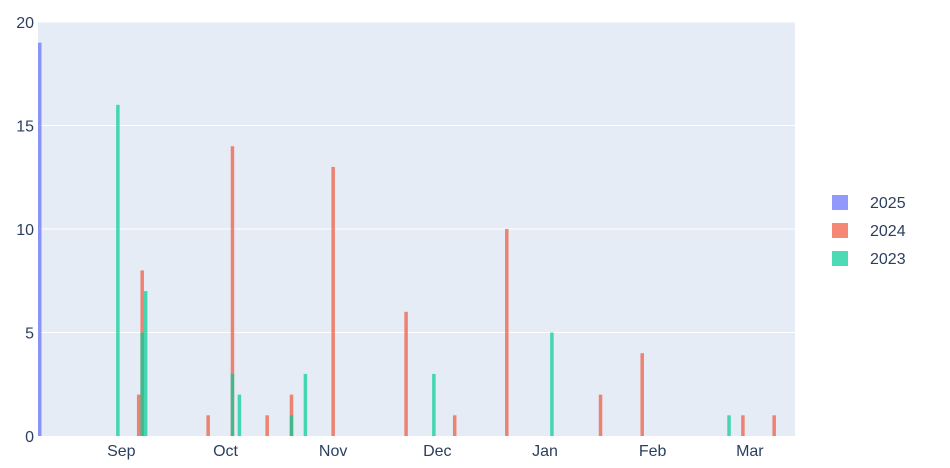 The height and width of the screenshot is (468, 950). Describe the element at coordinates (653, 451) in the screenshot. I see `x-tick-label: Feb` at that location.